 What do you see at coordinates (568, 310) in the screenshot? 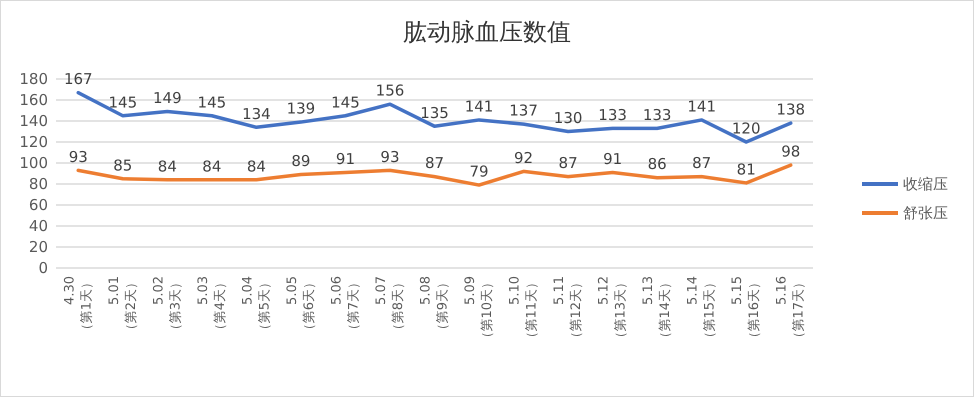
I see `x-tick-label: 5.11 （第12天）` at bounding box center [568, 310].